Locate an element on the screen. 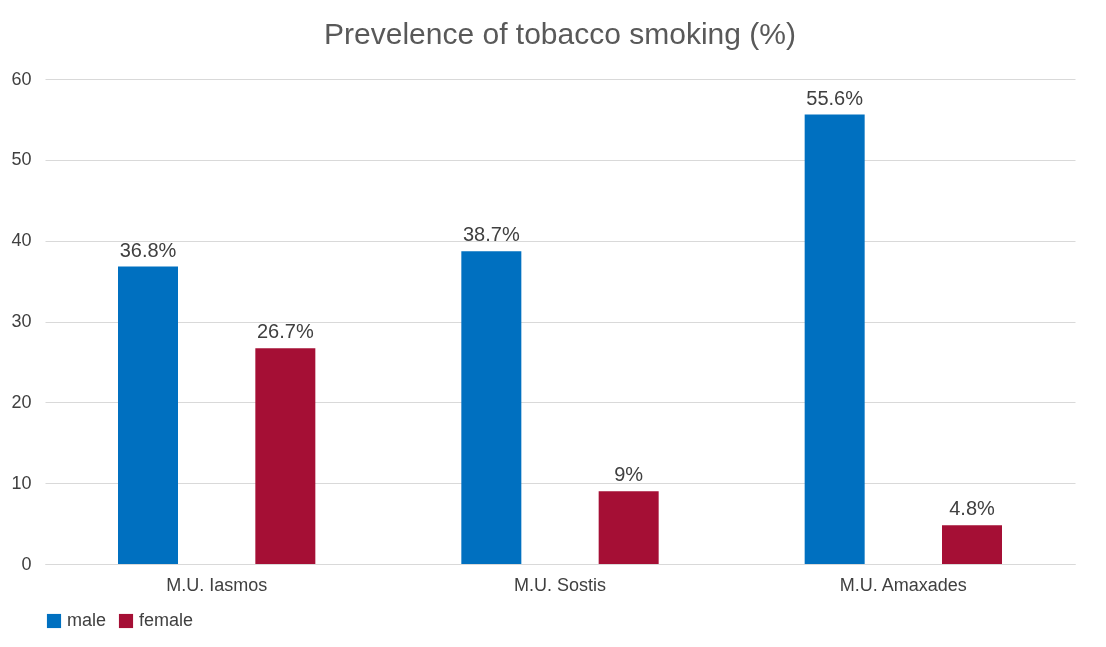 The image size is (1106, 647). y-tick-label: 30 is located at coordinates (21, 321).